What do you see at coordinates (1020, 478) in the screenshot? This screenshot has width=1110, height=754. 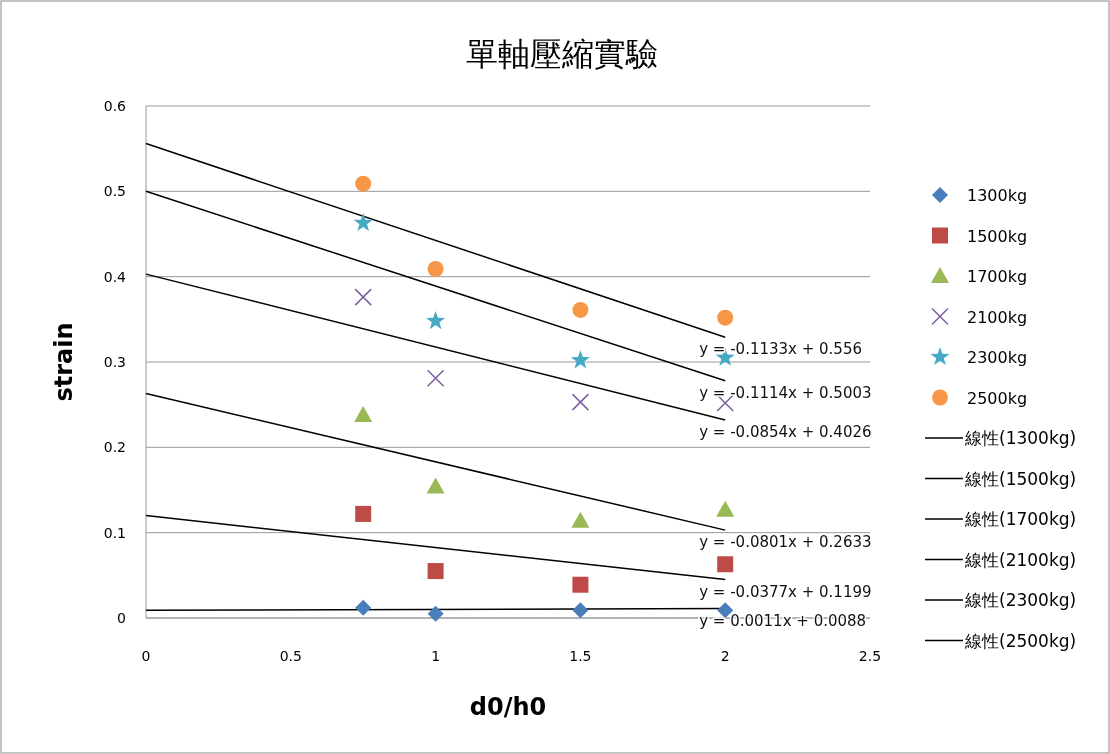 I see `legend-label: 線性(1500kg)` at bounding box center [1020, 478].